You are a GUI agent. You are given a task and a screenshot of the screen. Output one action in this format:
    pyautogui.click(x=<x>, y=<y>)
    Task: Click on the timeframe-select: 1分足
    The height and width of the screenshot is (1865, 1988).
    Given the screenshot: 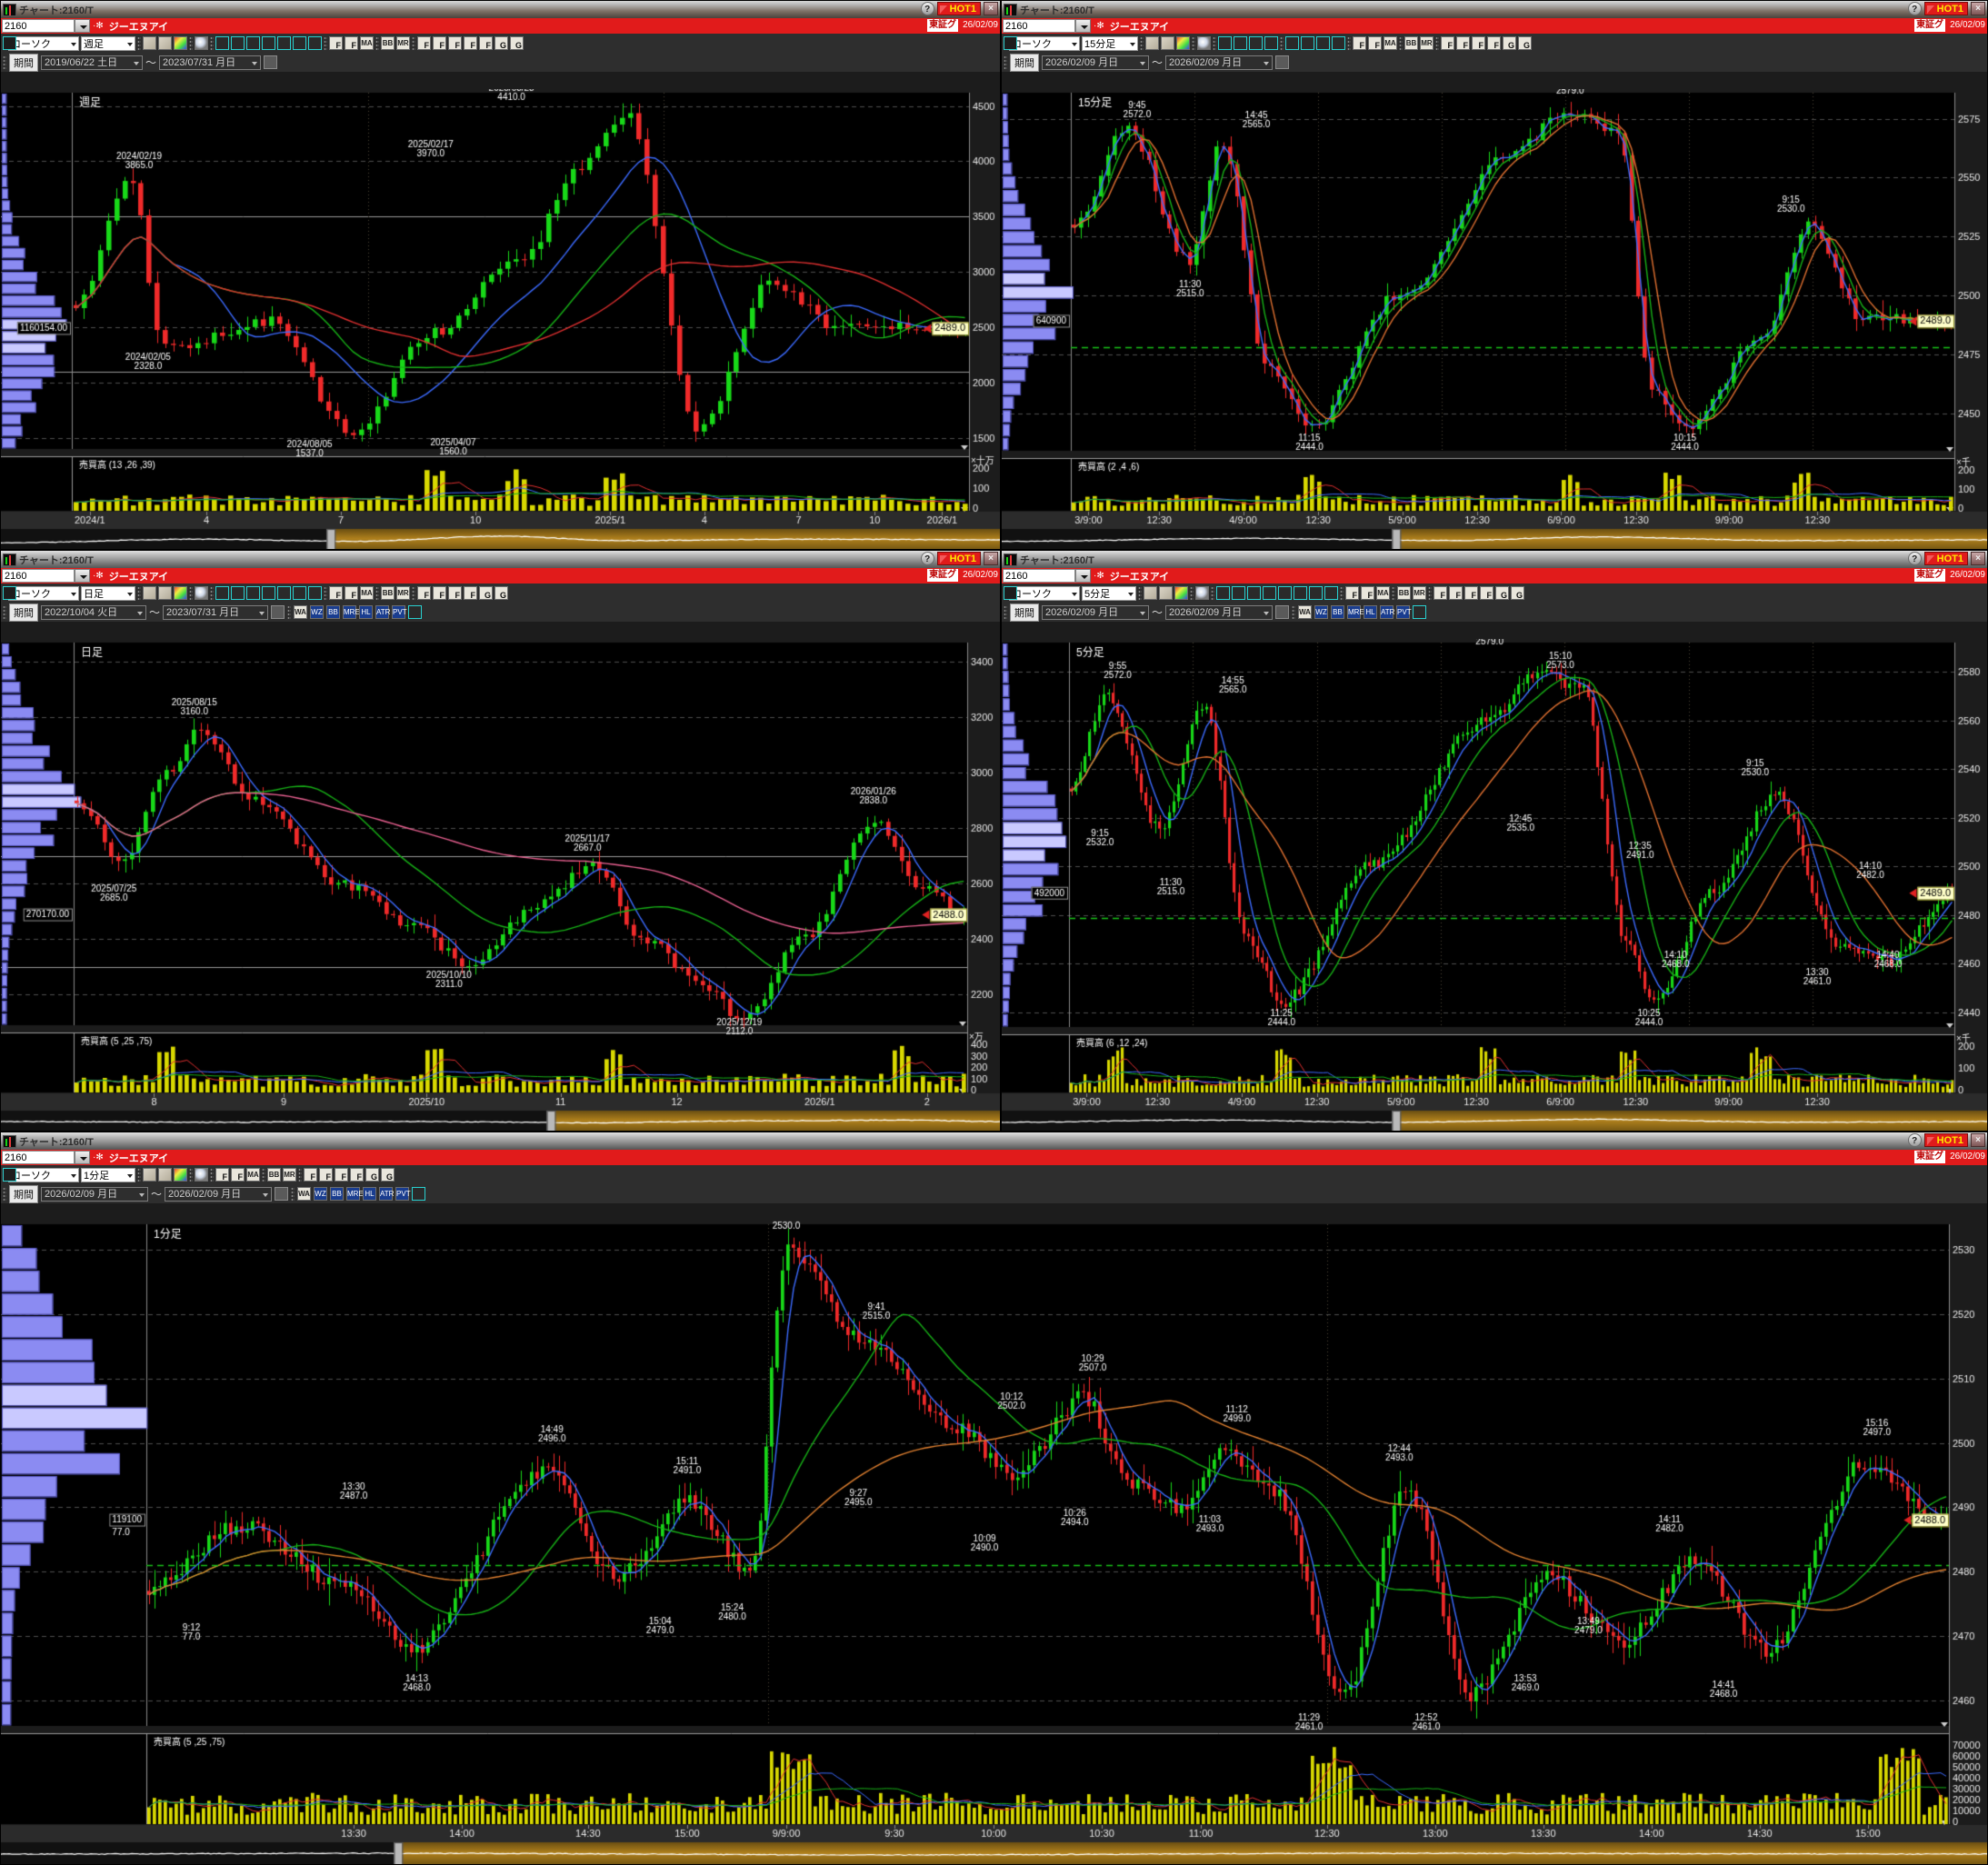 What is the action you would take?
    pyautogui.click(x=108, y=1174)
    